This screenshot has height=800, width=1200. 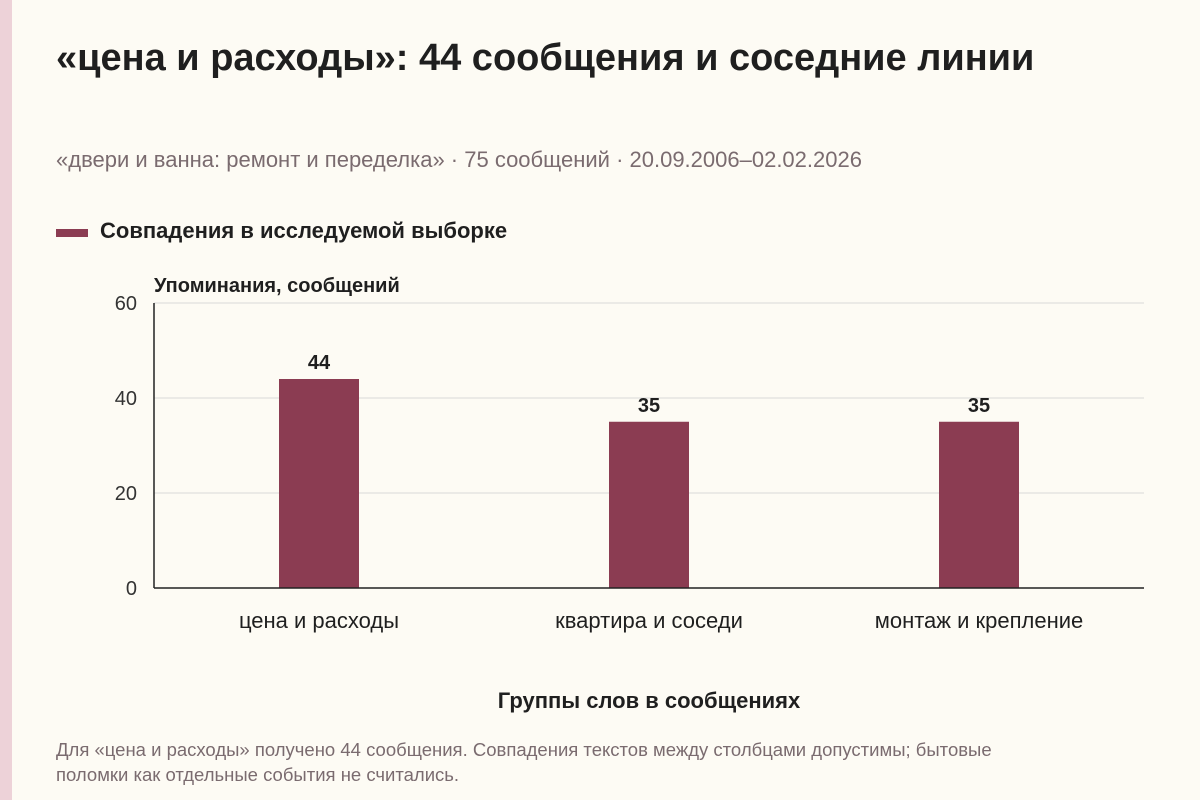 I want to click on x-tick-label: квартира и соседи, so click(x=649, y=620).